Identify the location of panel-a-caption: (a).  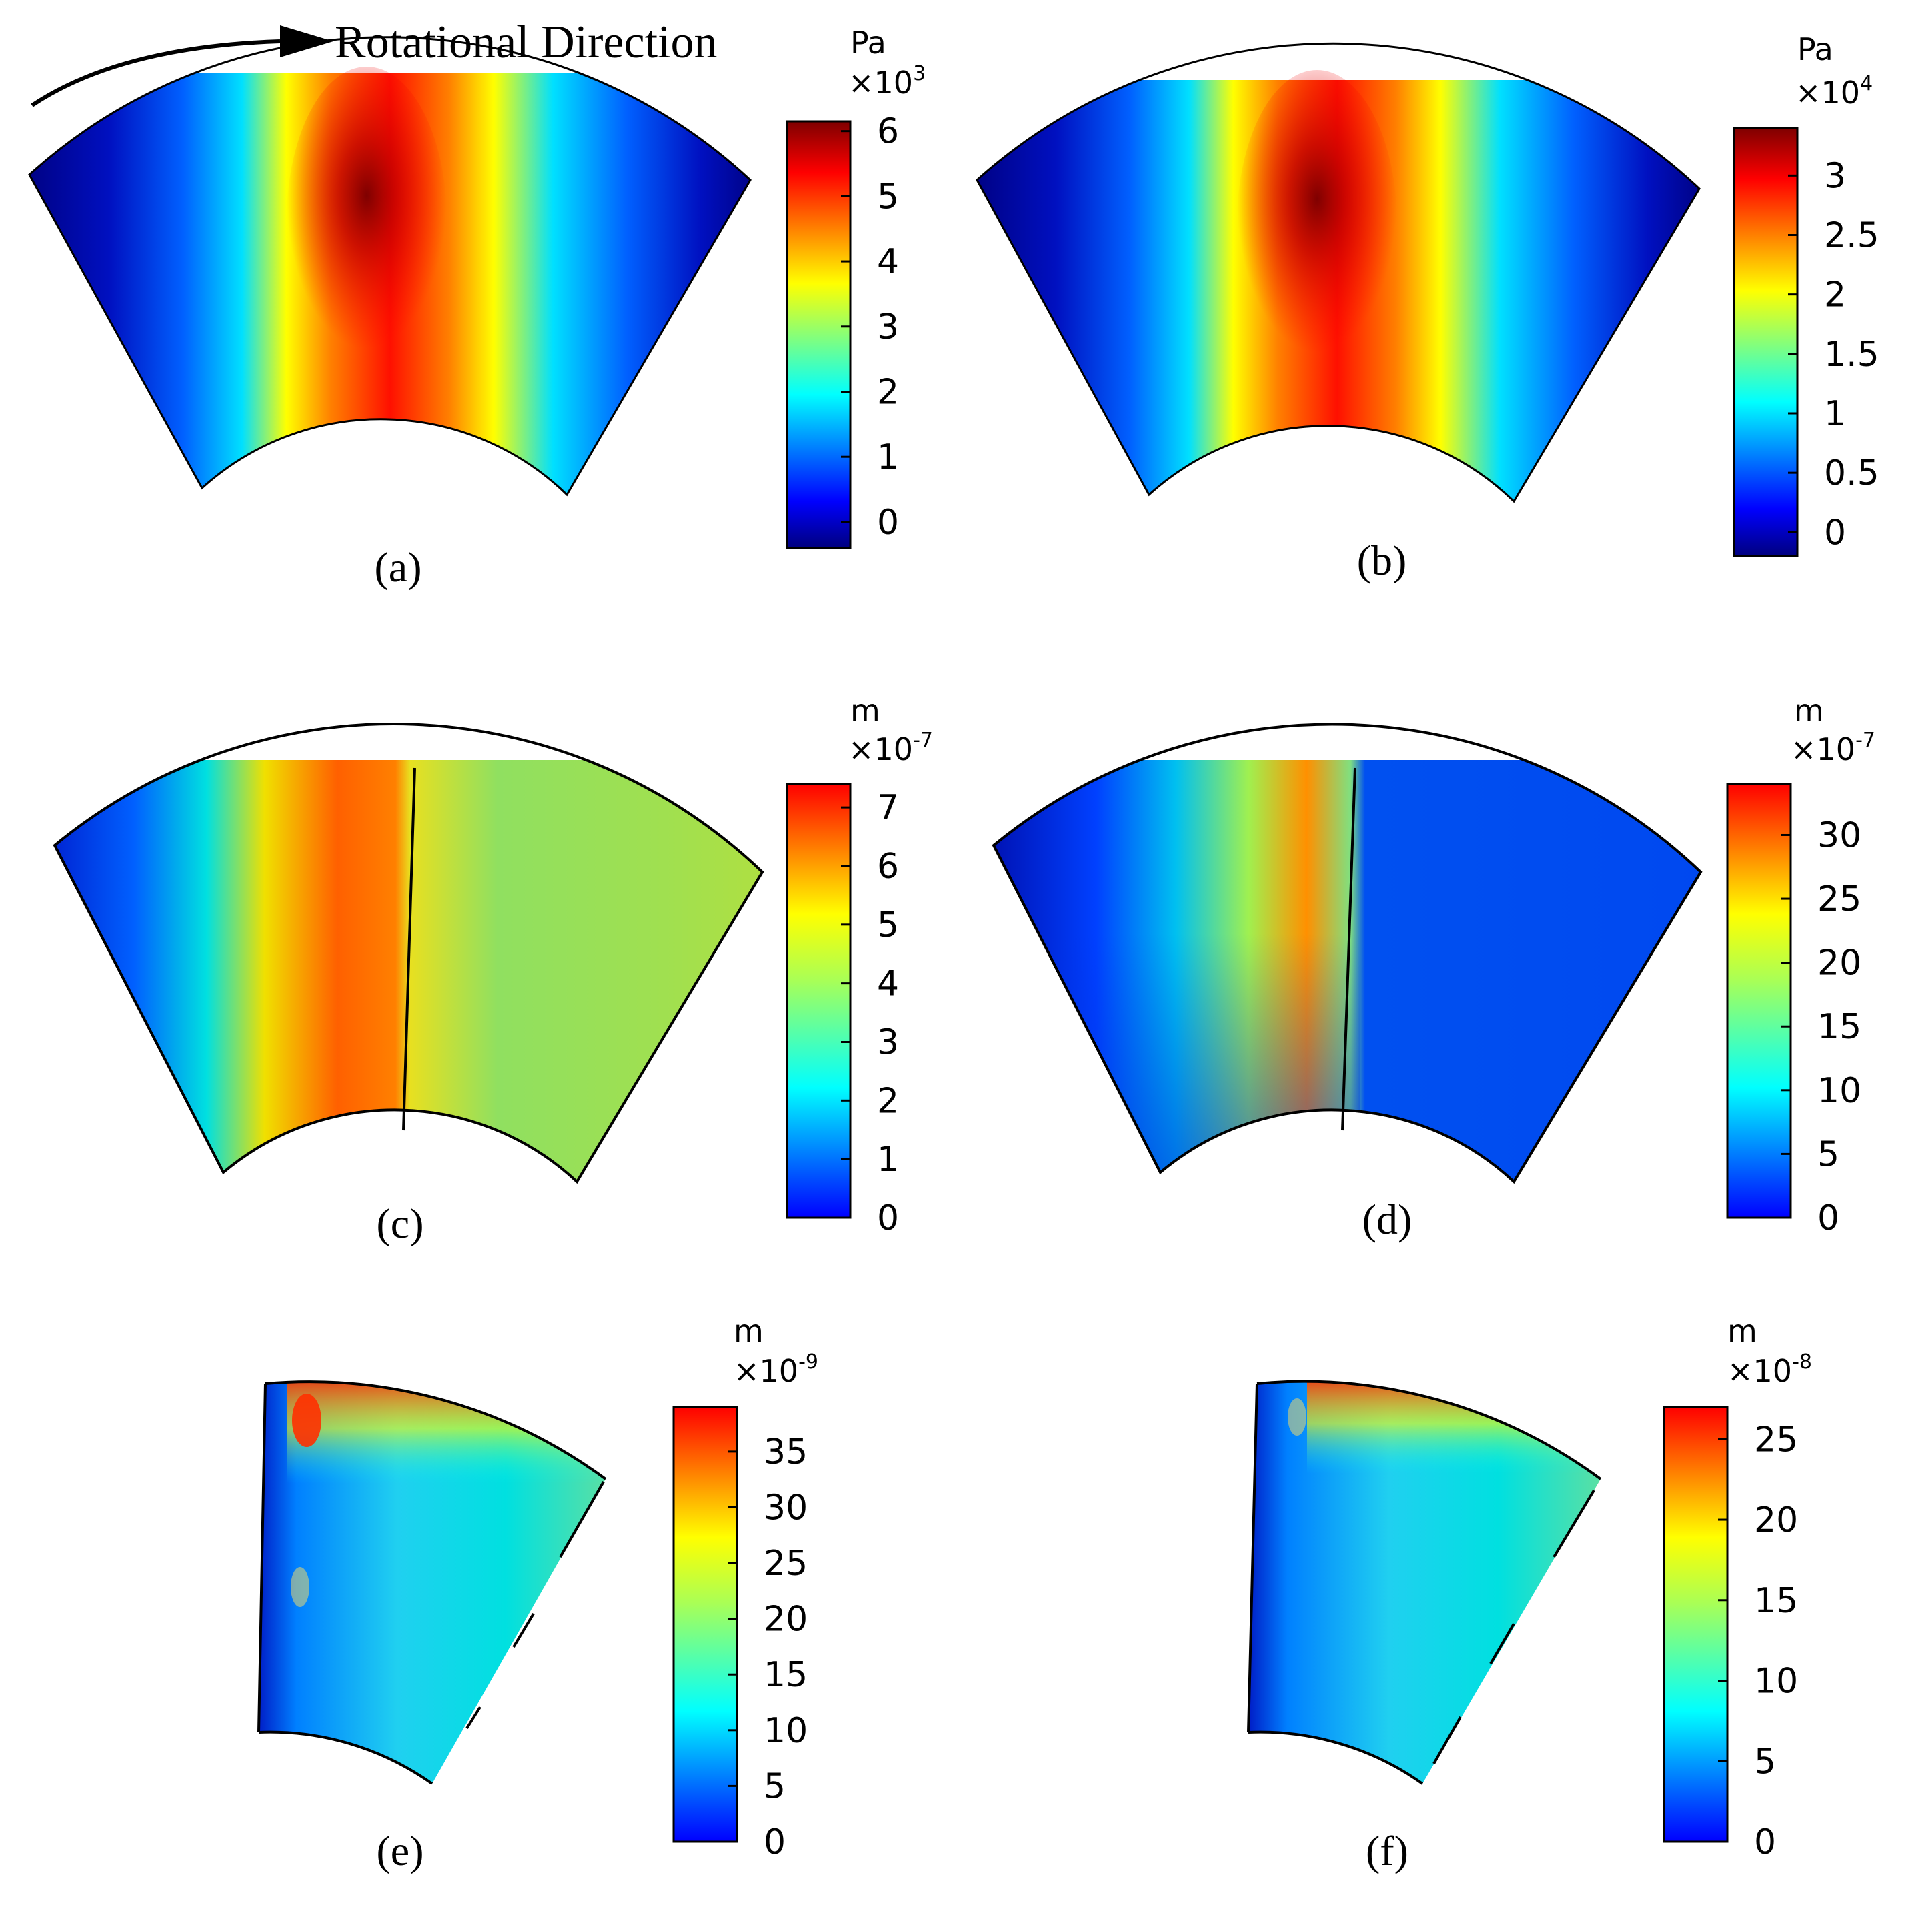
(397, 567).